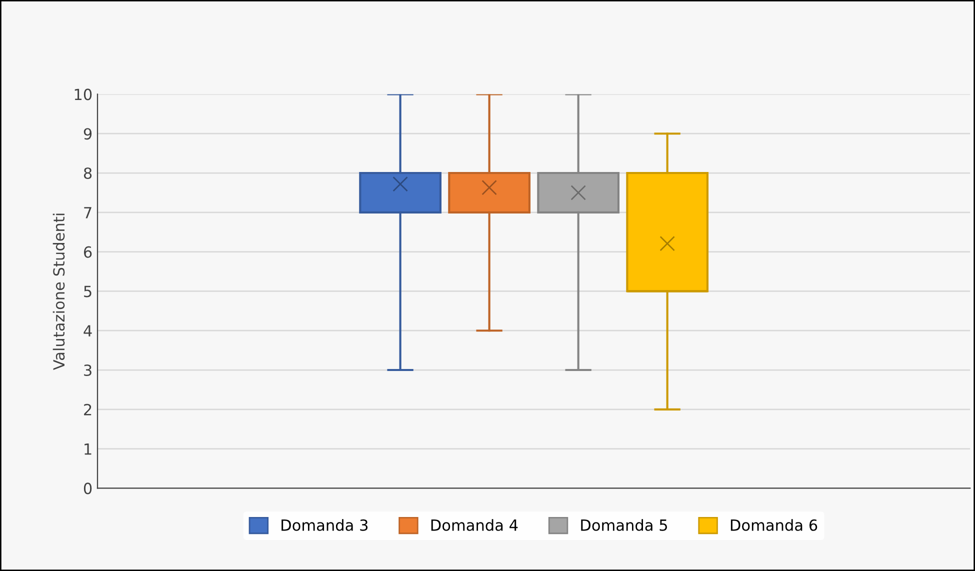 The image size is (975, 571). Describe the element at coordinates (774, 525) in the screenshot. I see `legend-label: Domanda 6` at that location.